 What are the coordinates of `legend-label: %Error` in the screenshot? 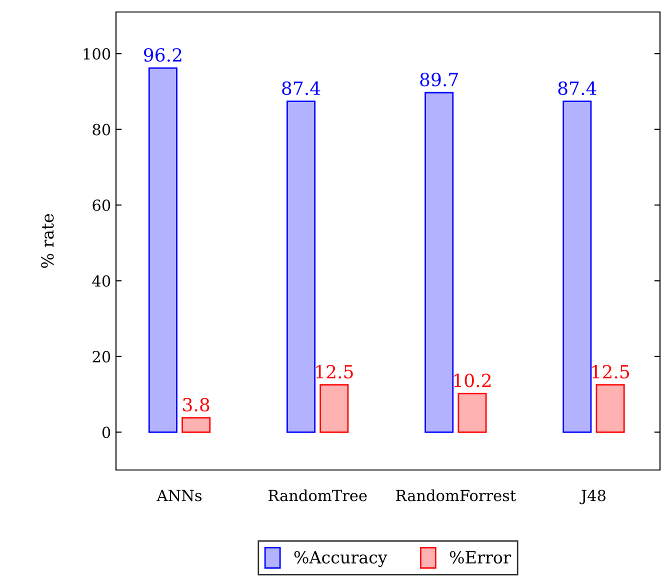 It's located at (480, 557).